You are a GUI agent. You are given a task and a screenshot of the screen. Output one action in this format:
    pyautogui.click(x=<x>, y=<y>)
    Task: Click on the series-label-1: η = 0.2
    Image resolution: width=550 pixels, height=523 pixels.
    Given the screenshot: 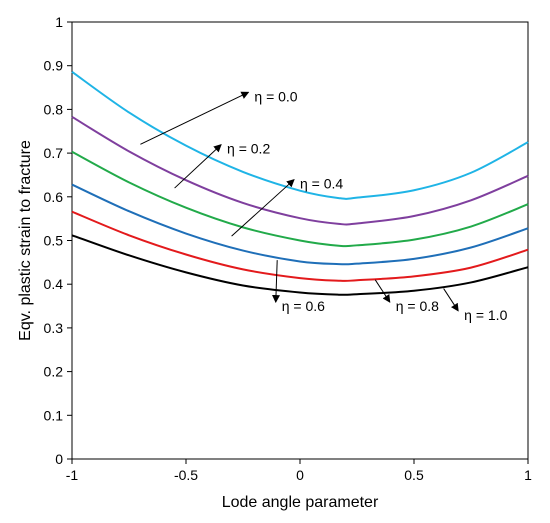 What is the action you would take?
    pyautogui.click(x=248, y=149)
    